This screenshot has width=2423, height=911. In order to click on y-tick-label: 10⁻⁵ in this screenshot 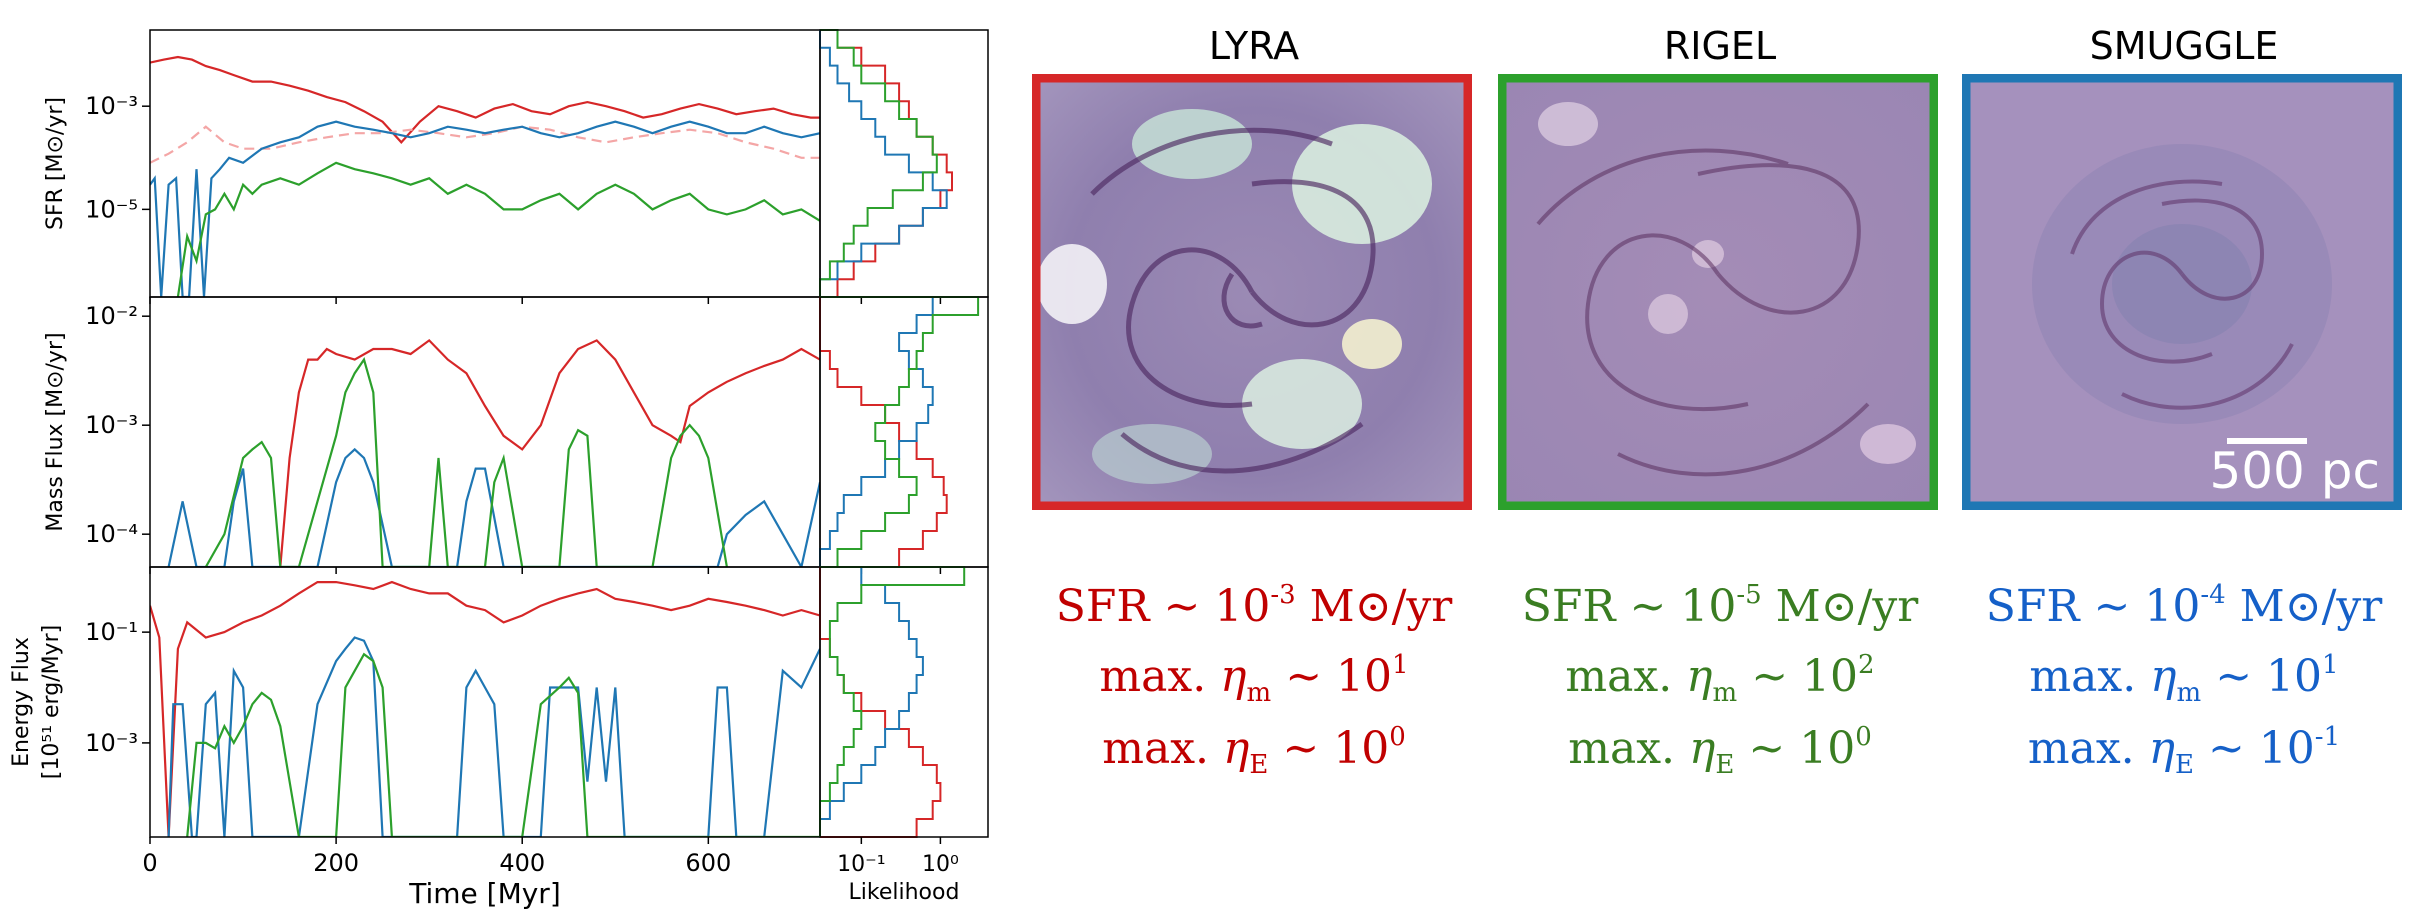, I will do `click(111, 209)`.